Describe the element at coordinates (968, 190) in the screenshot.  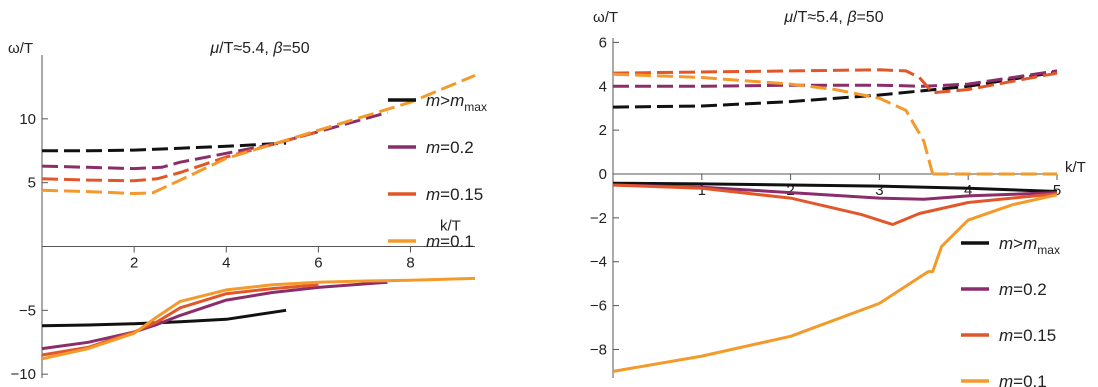
I see `chart1-x-tick-label: 4` at that location.